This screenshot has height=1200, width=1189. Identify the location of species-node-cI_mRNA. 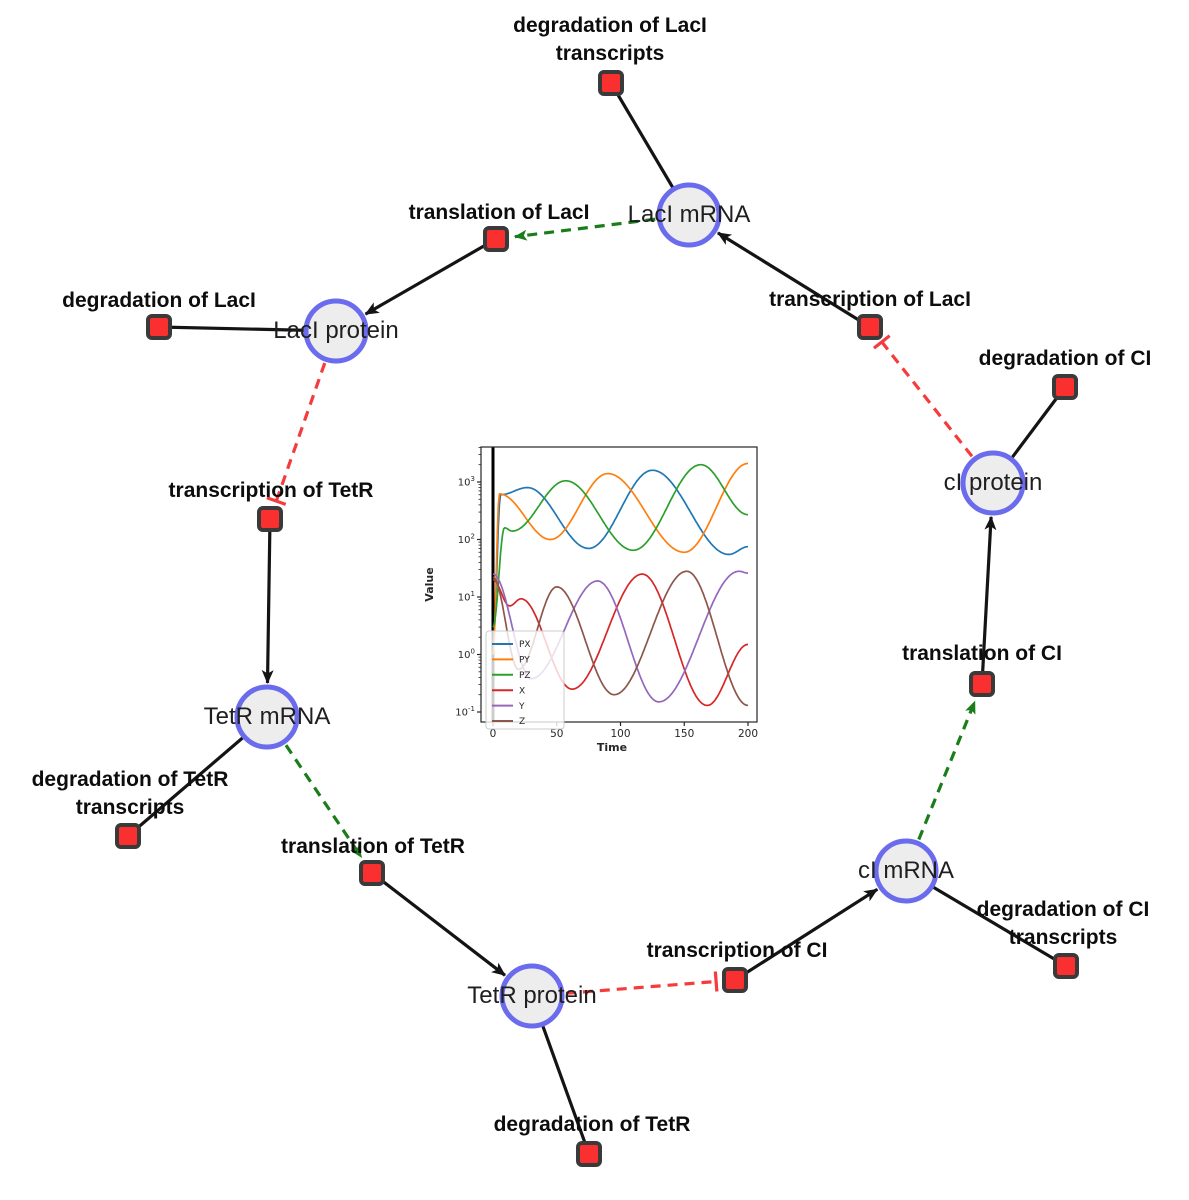
(906, 871).